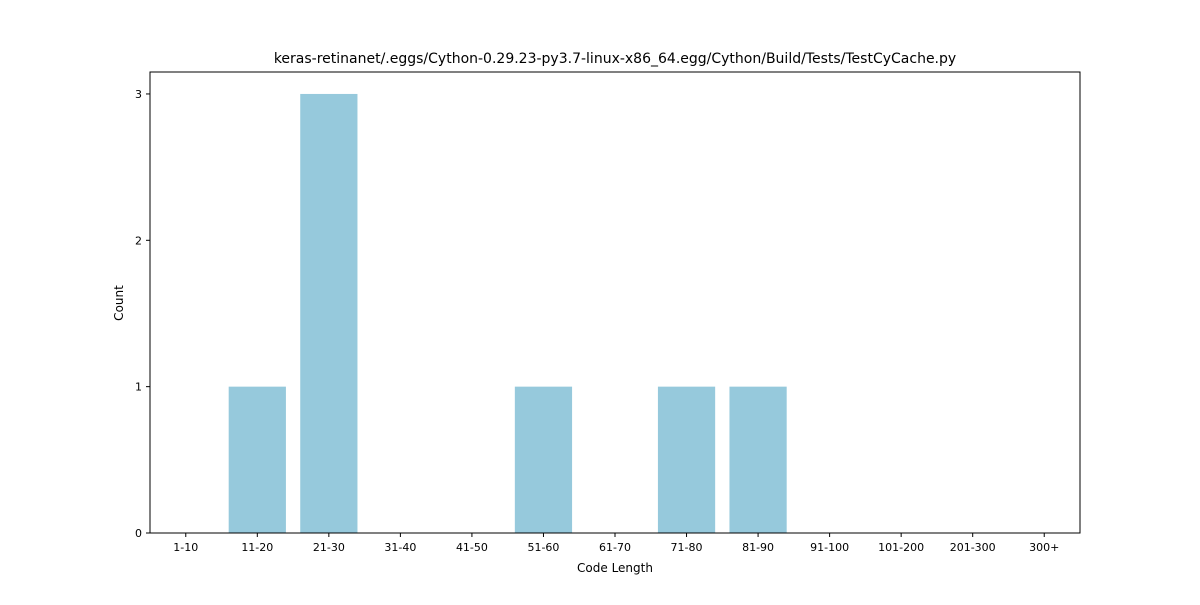 This screenshot has height=605, width=1200. I want to click on y-tick-label-1: 1, so click(138, 387).